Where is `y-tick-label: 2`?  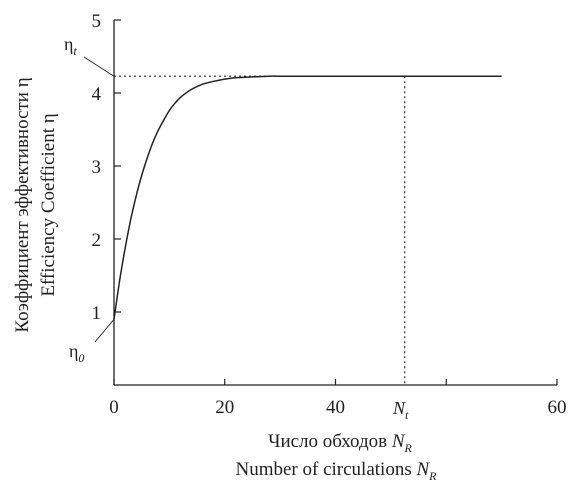
y-tick-label: 2 is located at coordinates (97, 240).